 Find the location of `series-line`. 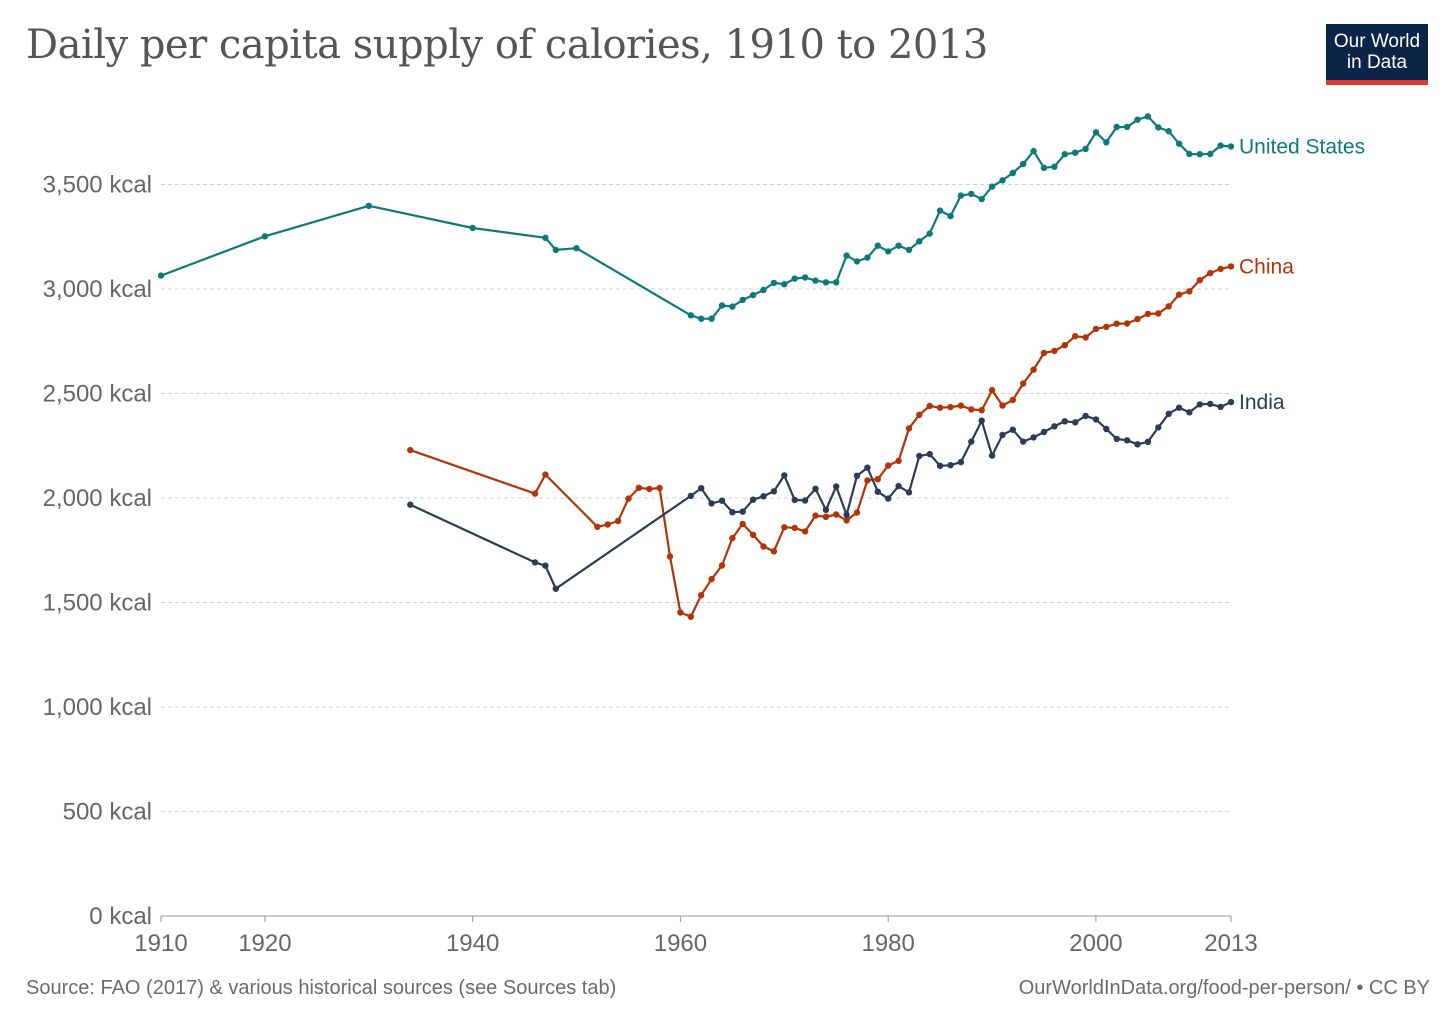

series-line is located at coordinates (696, 217).